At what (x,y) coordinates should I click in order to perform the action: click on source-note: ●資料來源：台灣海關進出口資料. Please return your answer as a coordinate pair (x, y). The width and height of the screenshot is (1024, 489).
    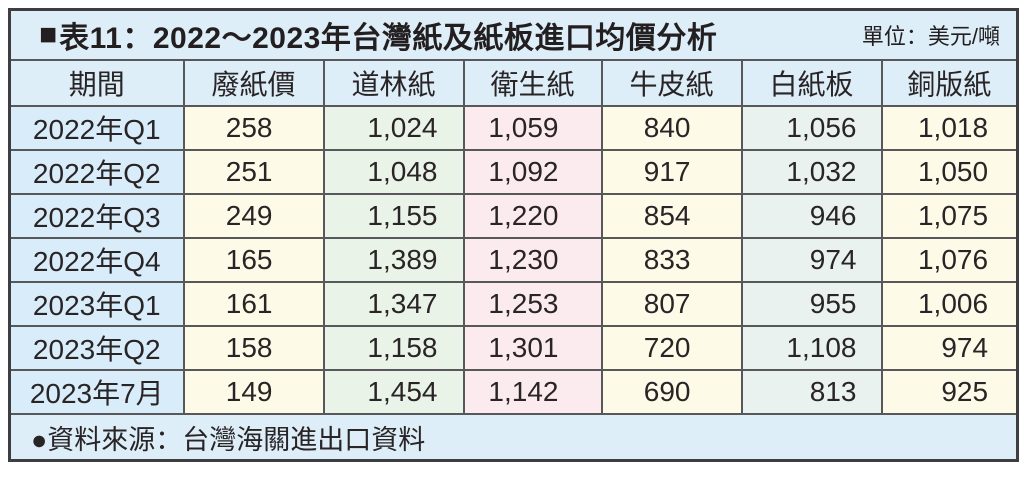
    Looking at the image, I should click on (513, 437).